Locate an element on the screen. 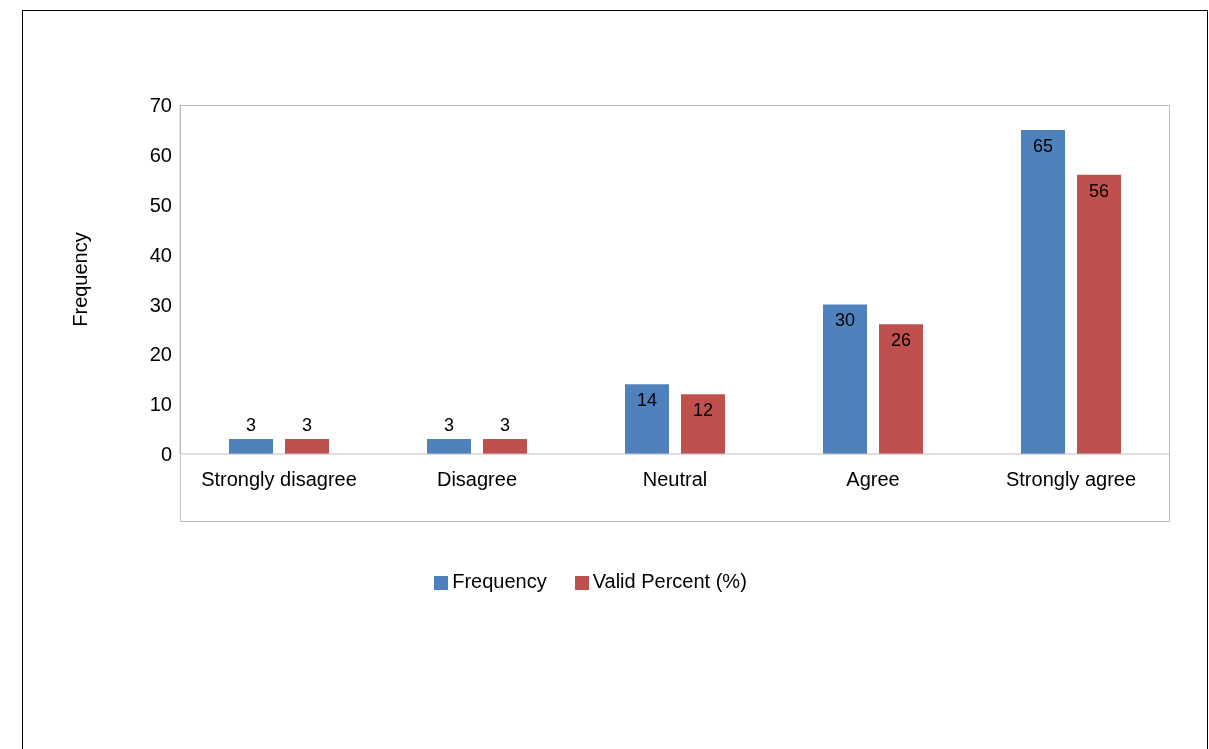  data-label: 56 is located at coordinates (1099, 190).